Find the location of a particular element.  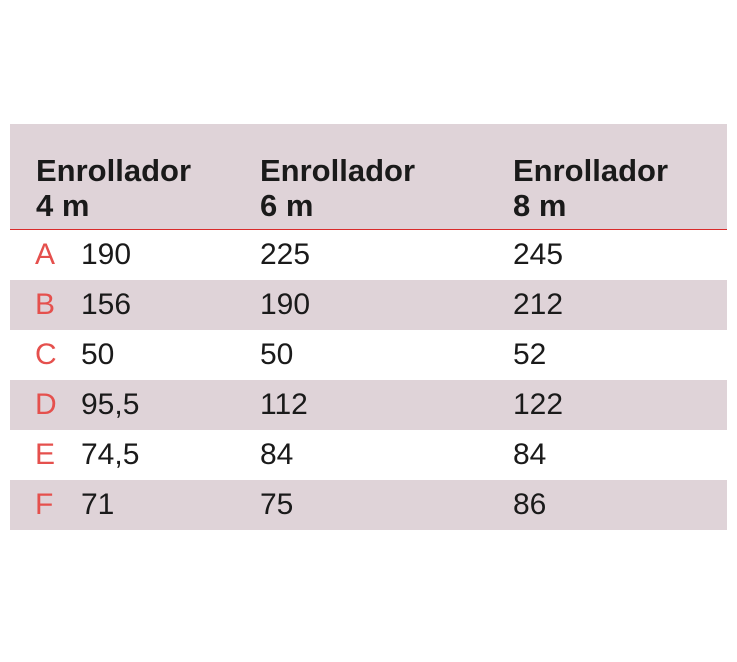

table-cell: 95,5 is located at coordinates (110, 404).